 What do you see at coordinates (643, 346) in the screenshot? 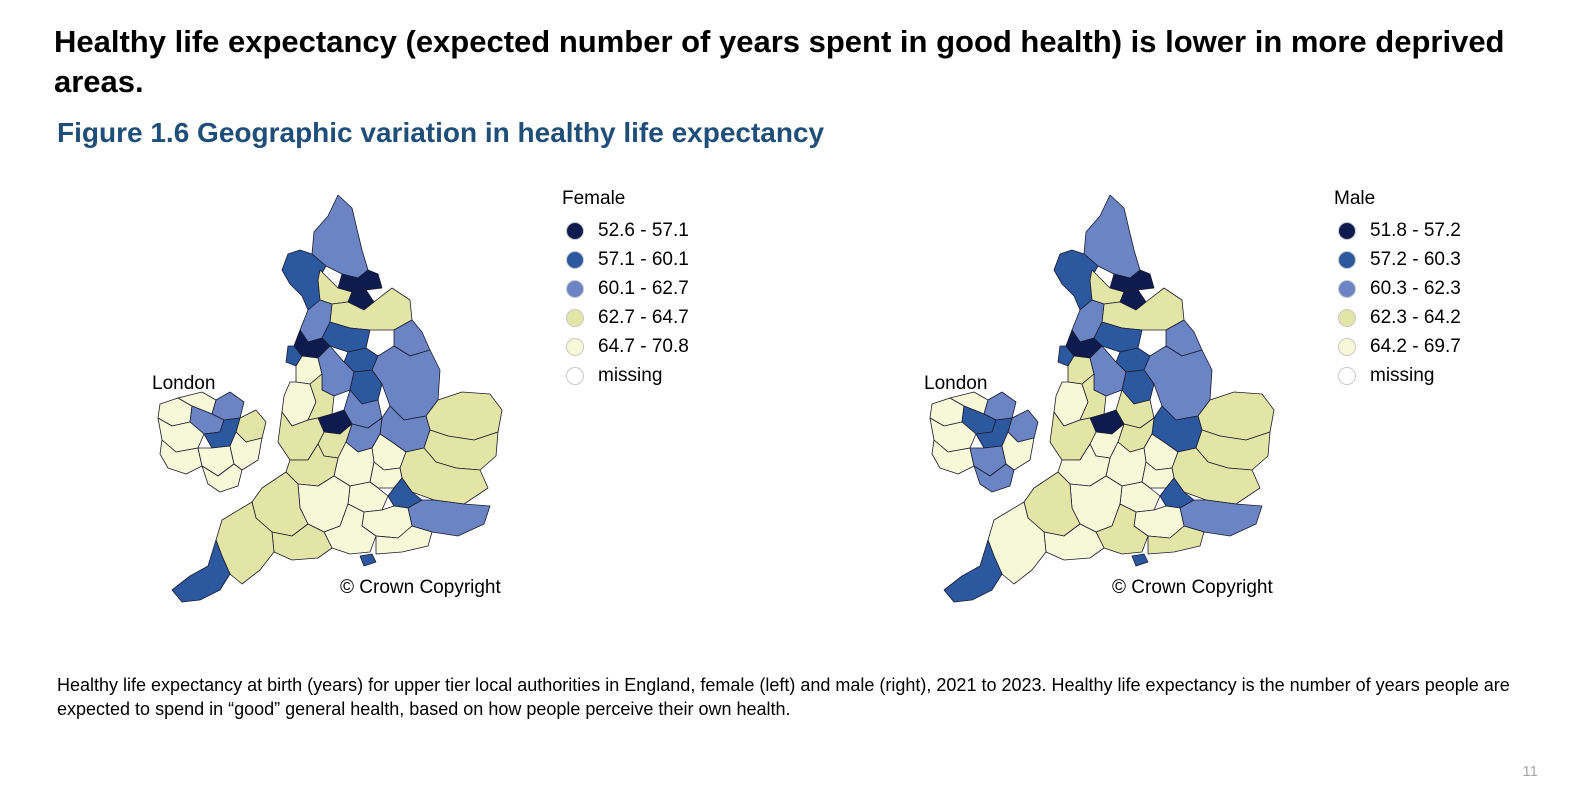
I see `legend-label: 64.7 - 70.8` at bounding box center [643, 346].